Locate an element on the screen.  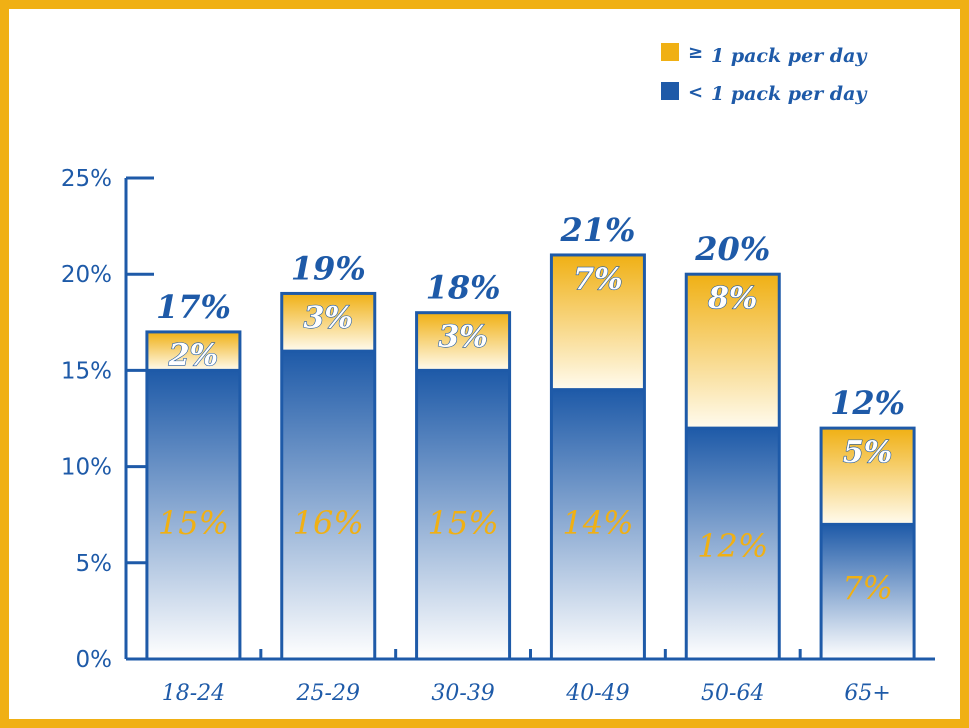
y-tick-label: 0% is located at coordinates (94, 660).